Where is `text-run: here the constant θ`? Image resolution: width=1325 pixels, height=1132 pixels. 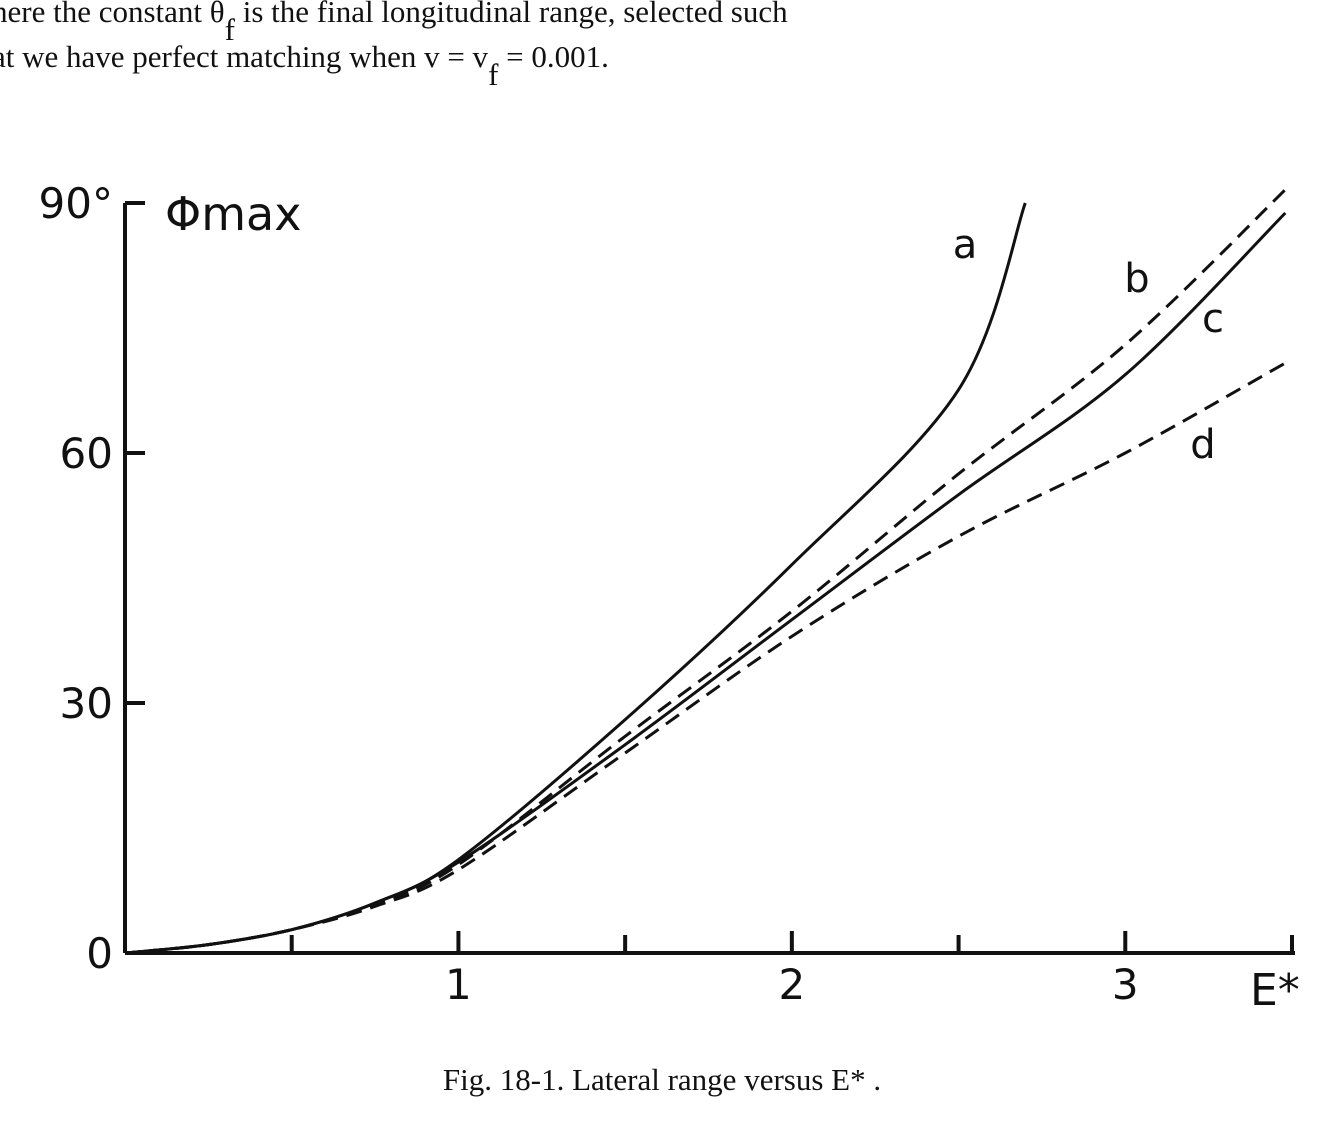 text-run: here the constant θ is located at coordinates (112, 14).